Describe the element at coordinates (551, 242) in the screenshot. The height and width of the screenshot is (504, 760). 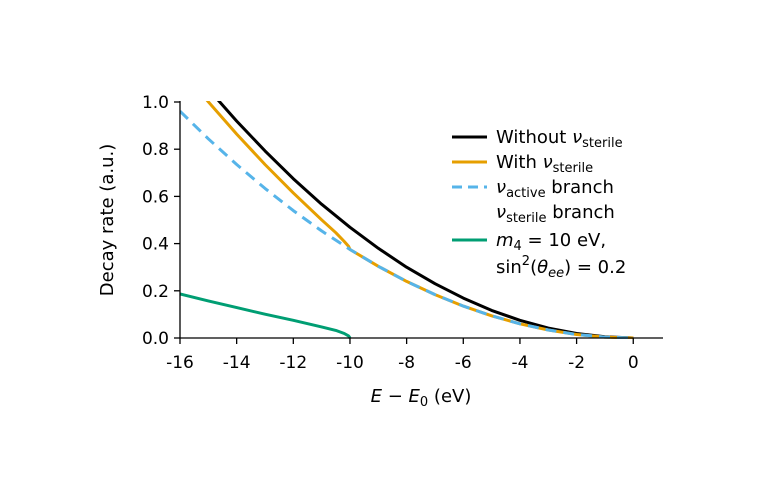
I see `legend-label-sterile-mass: m4 = 10 eV,` at that location.